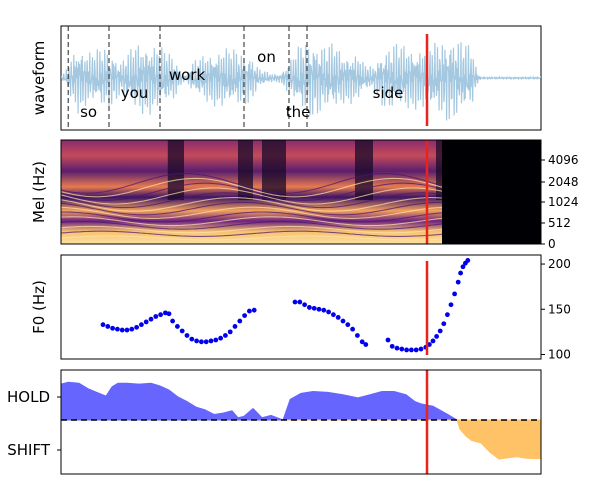  What do you see at coordinates (563, 182) in the screenshot?
I see `mel-tick-label: 2048` at bounding box center [563, 182].